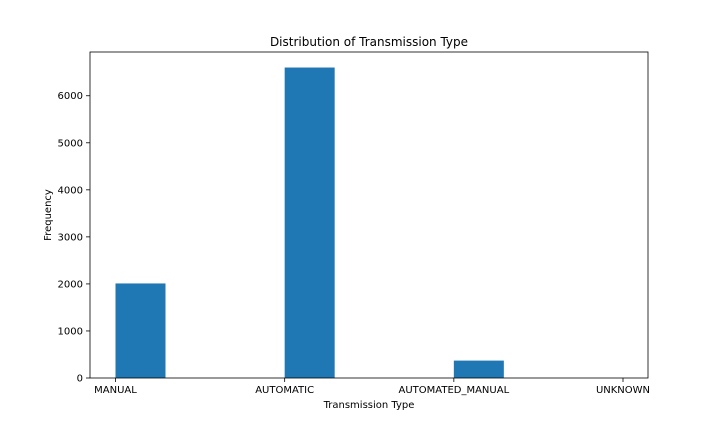 This screenshot has width=720, height=432. Describe the element at coordinates (48, 215) in the screenshot. I see `y-axis-label: Frequency` at that location.